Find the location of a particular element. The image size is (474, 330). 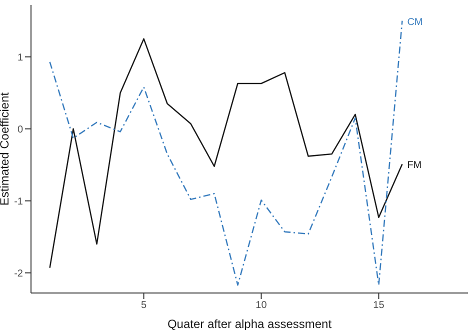

series-label: CM is located at coordinates (415, 22).